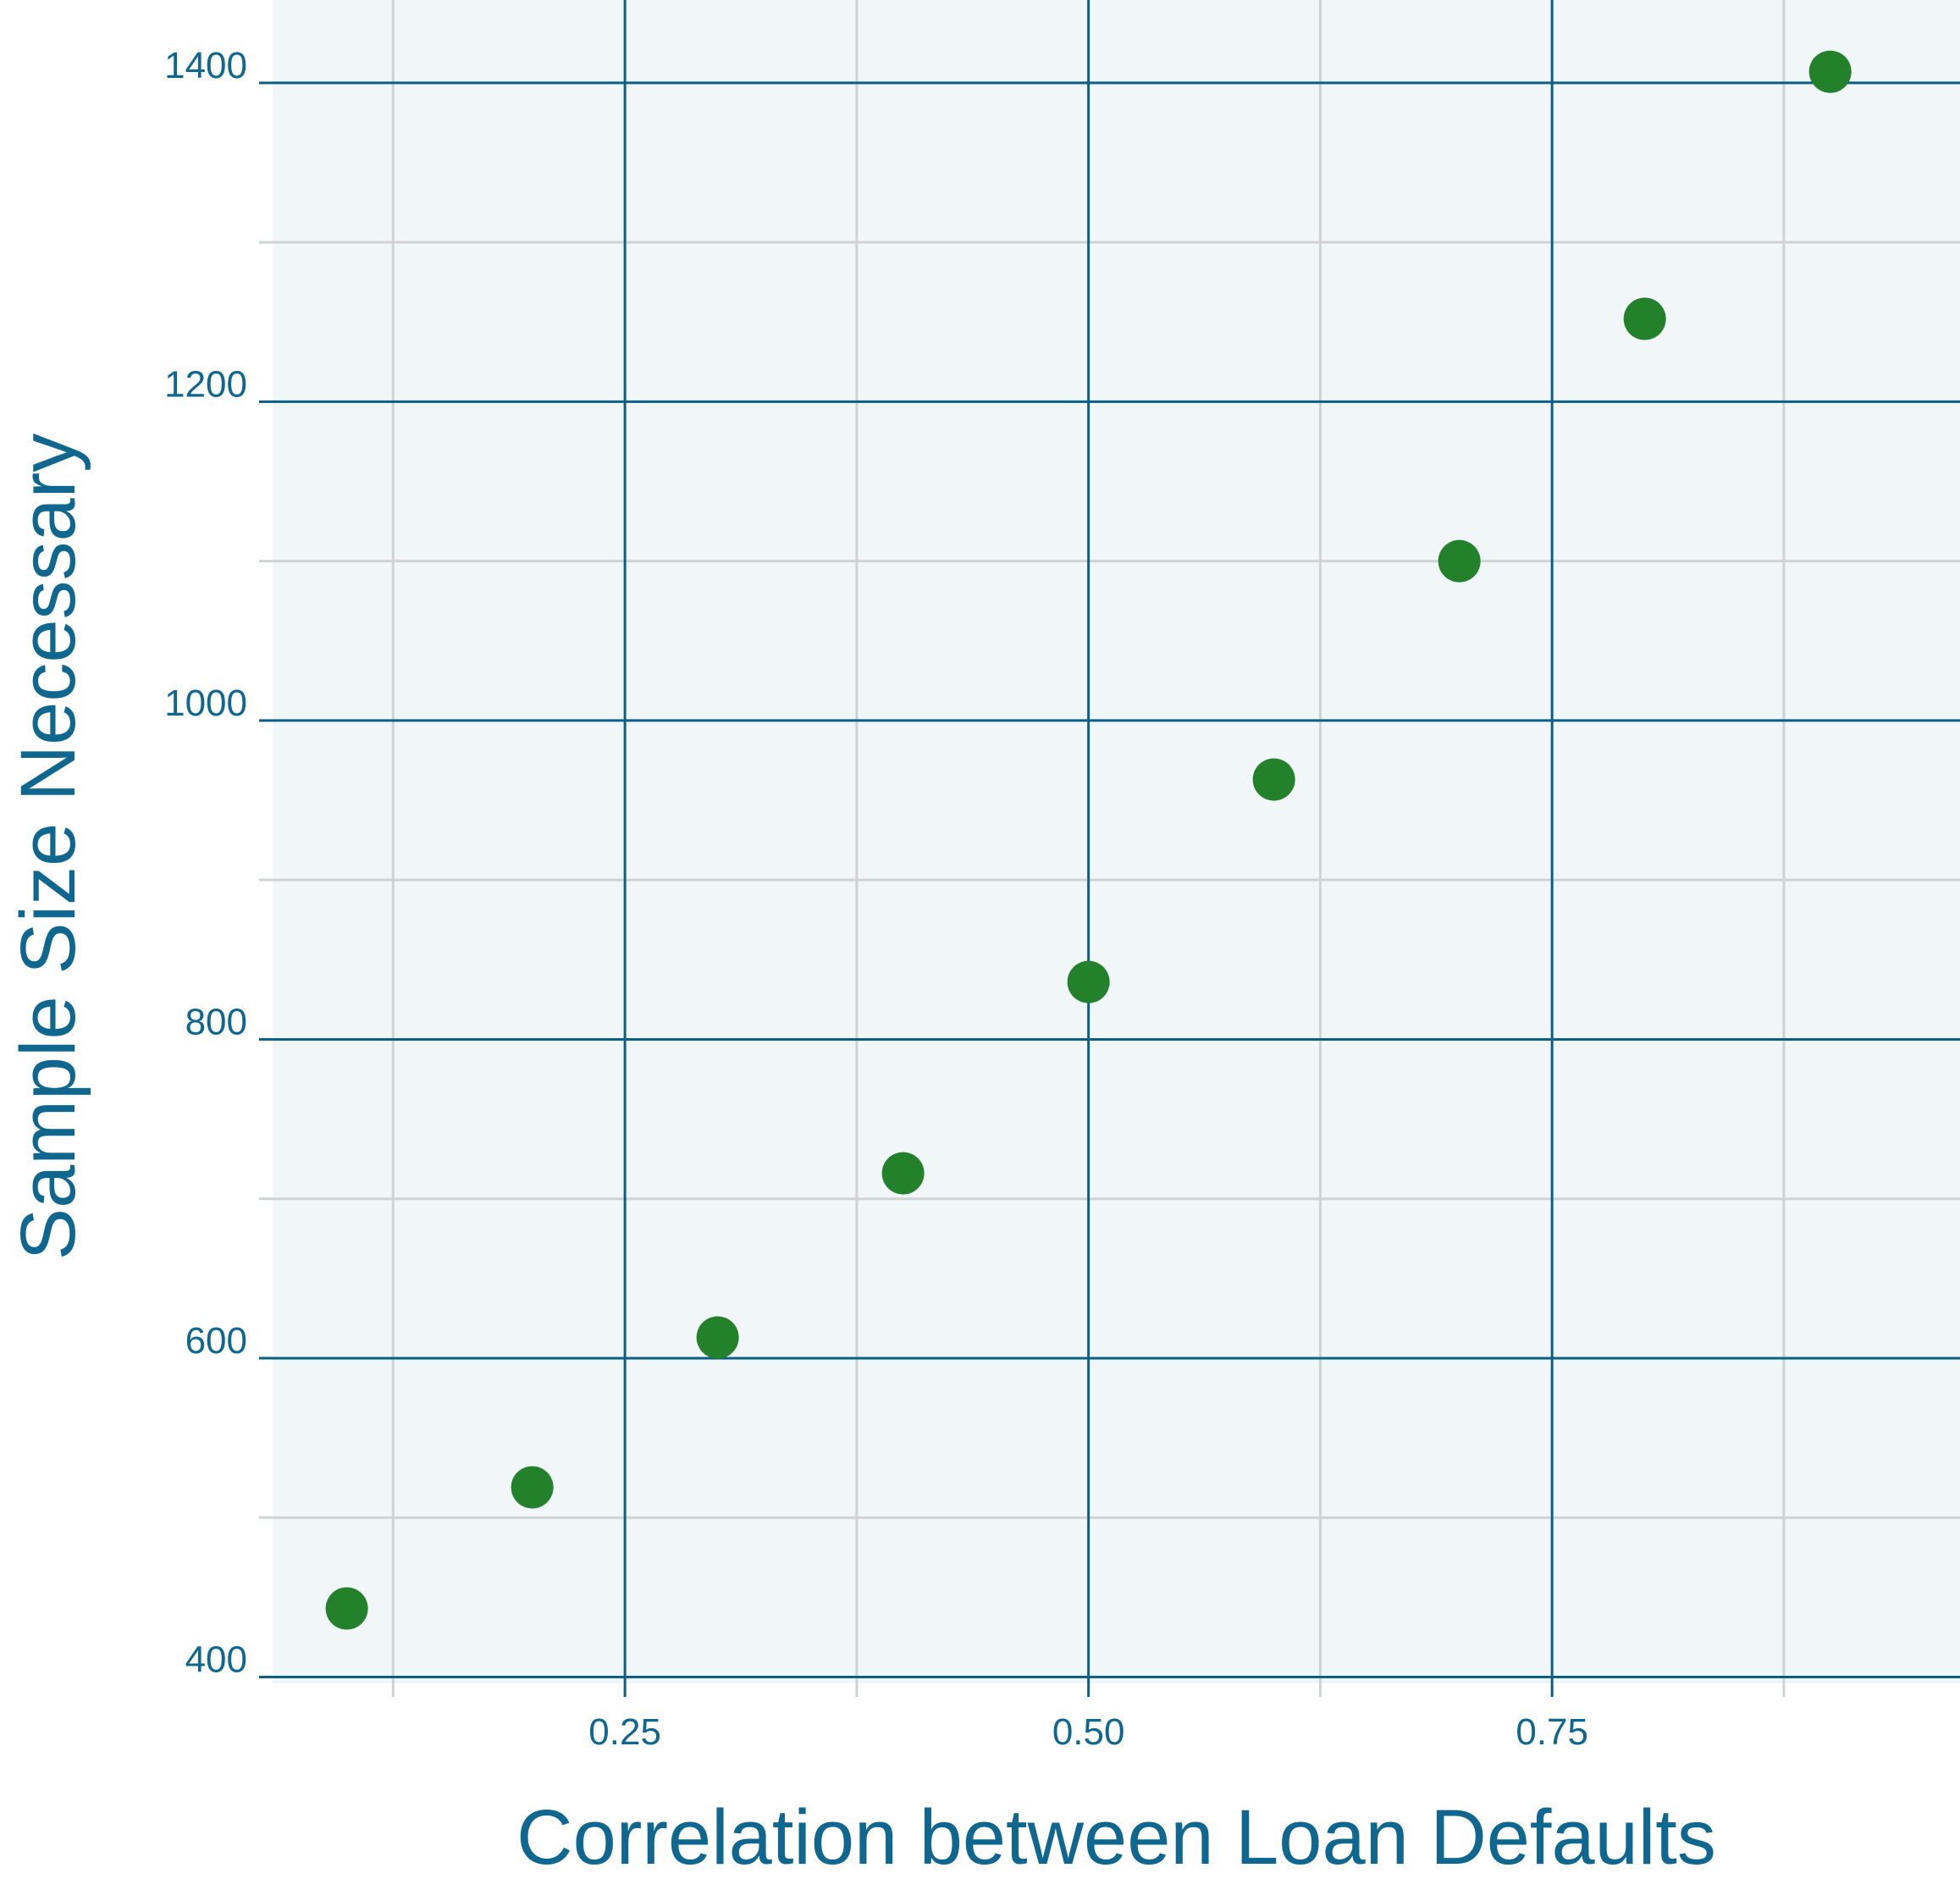 The image size is (1960, 1890). Describe the element at coordinates (48, 847) in the screenshot. I see `y-axis-title: Sample Size Necessary` at that location.